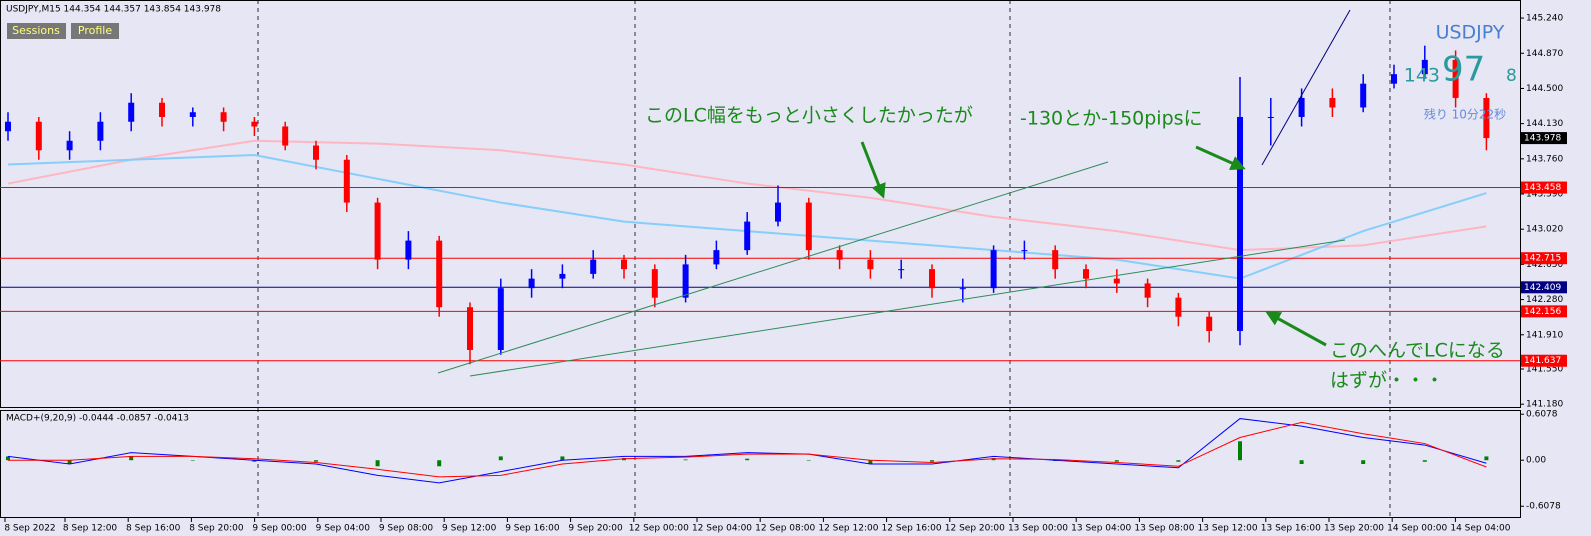 Image resolution: width=1591 pixels, height=536 pixels. Describe the element at coordinates (1228, 529) in the screenshot. I see `x-tick-label: 13 Sep 12:00` at that location.